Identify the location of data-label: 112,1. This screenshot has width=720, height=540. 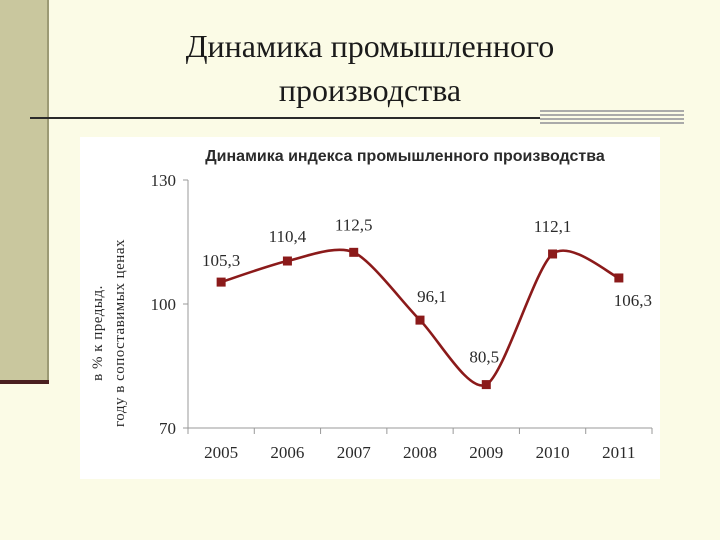
(553, 226).